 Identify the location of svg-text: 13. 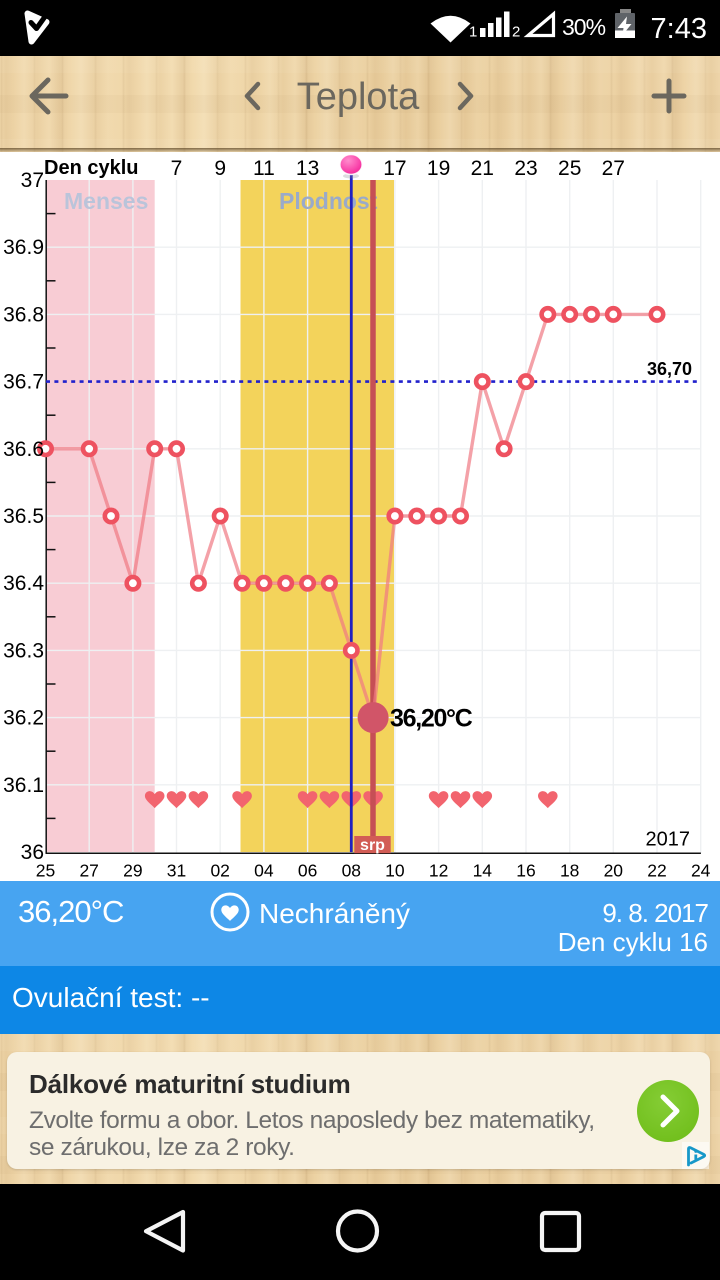
(307, 168).